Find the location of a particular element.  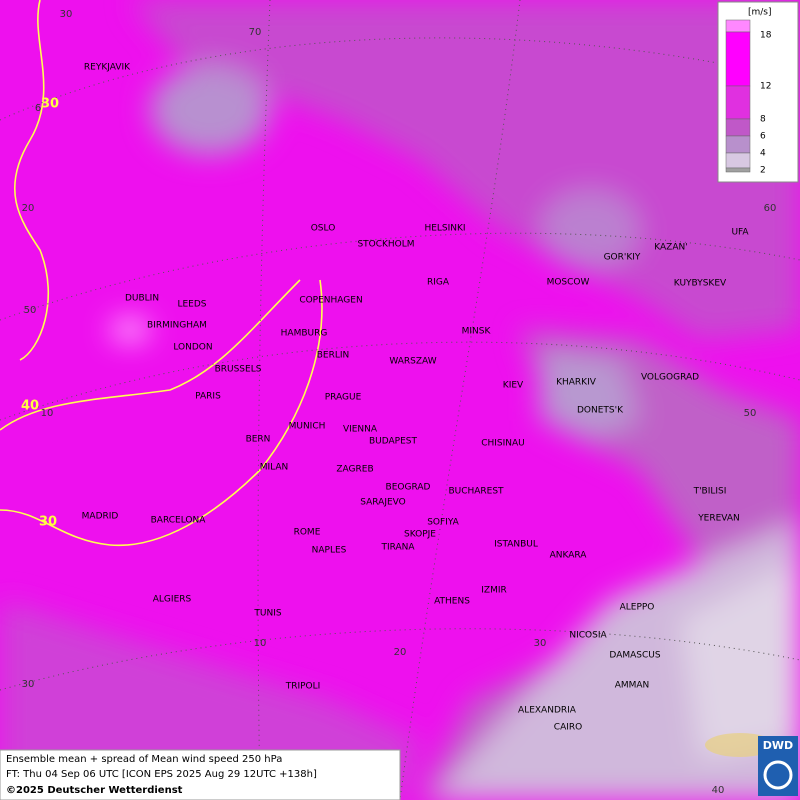

graticule-label: 6 is located at coordinates (38, 108).